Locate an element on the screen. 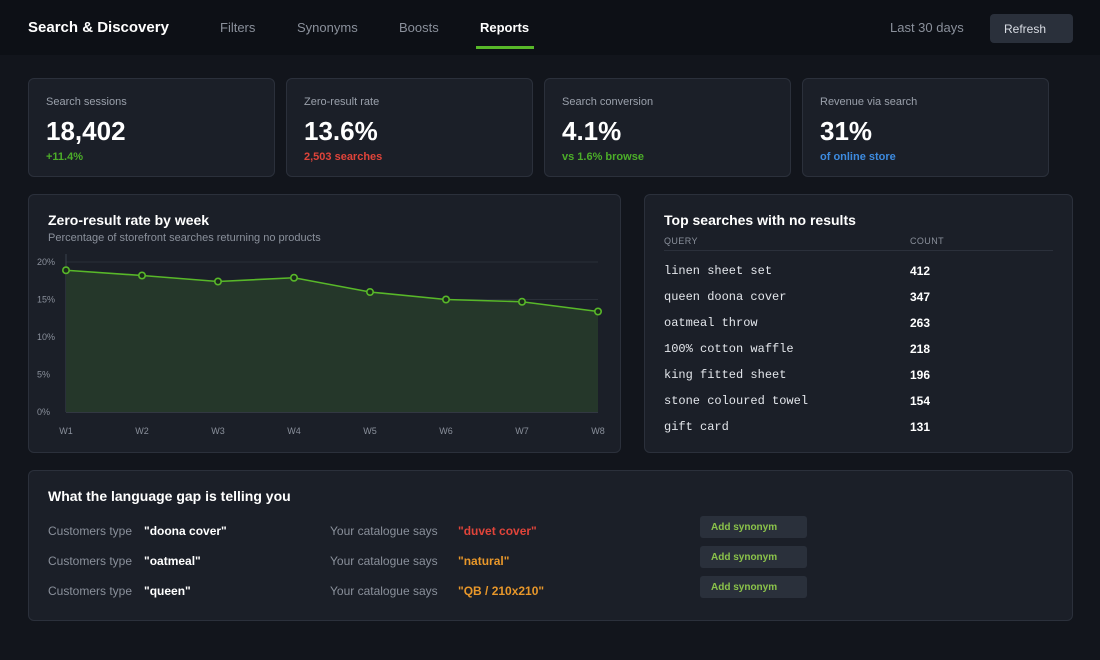  kpi-card-revenue-via-search: Revenue via search 31% of online store is located at coordinates (925, 127).